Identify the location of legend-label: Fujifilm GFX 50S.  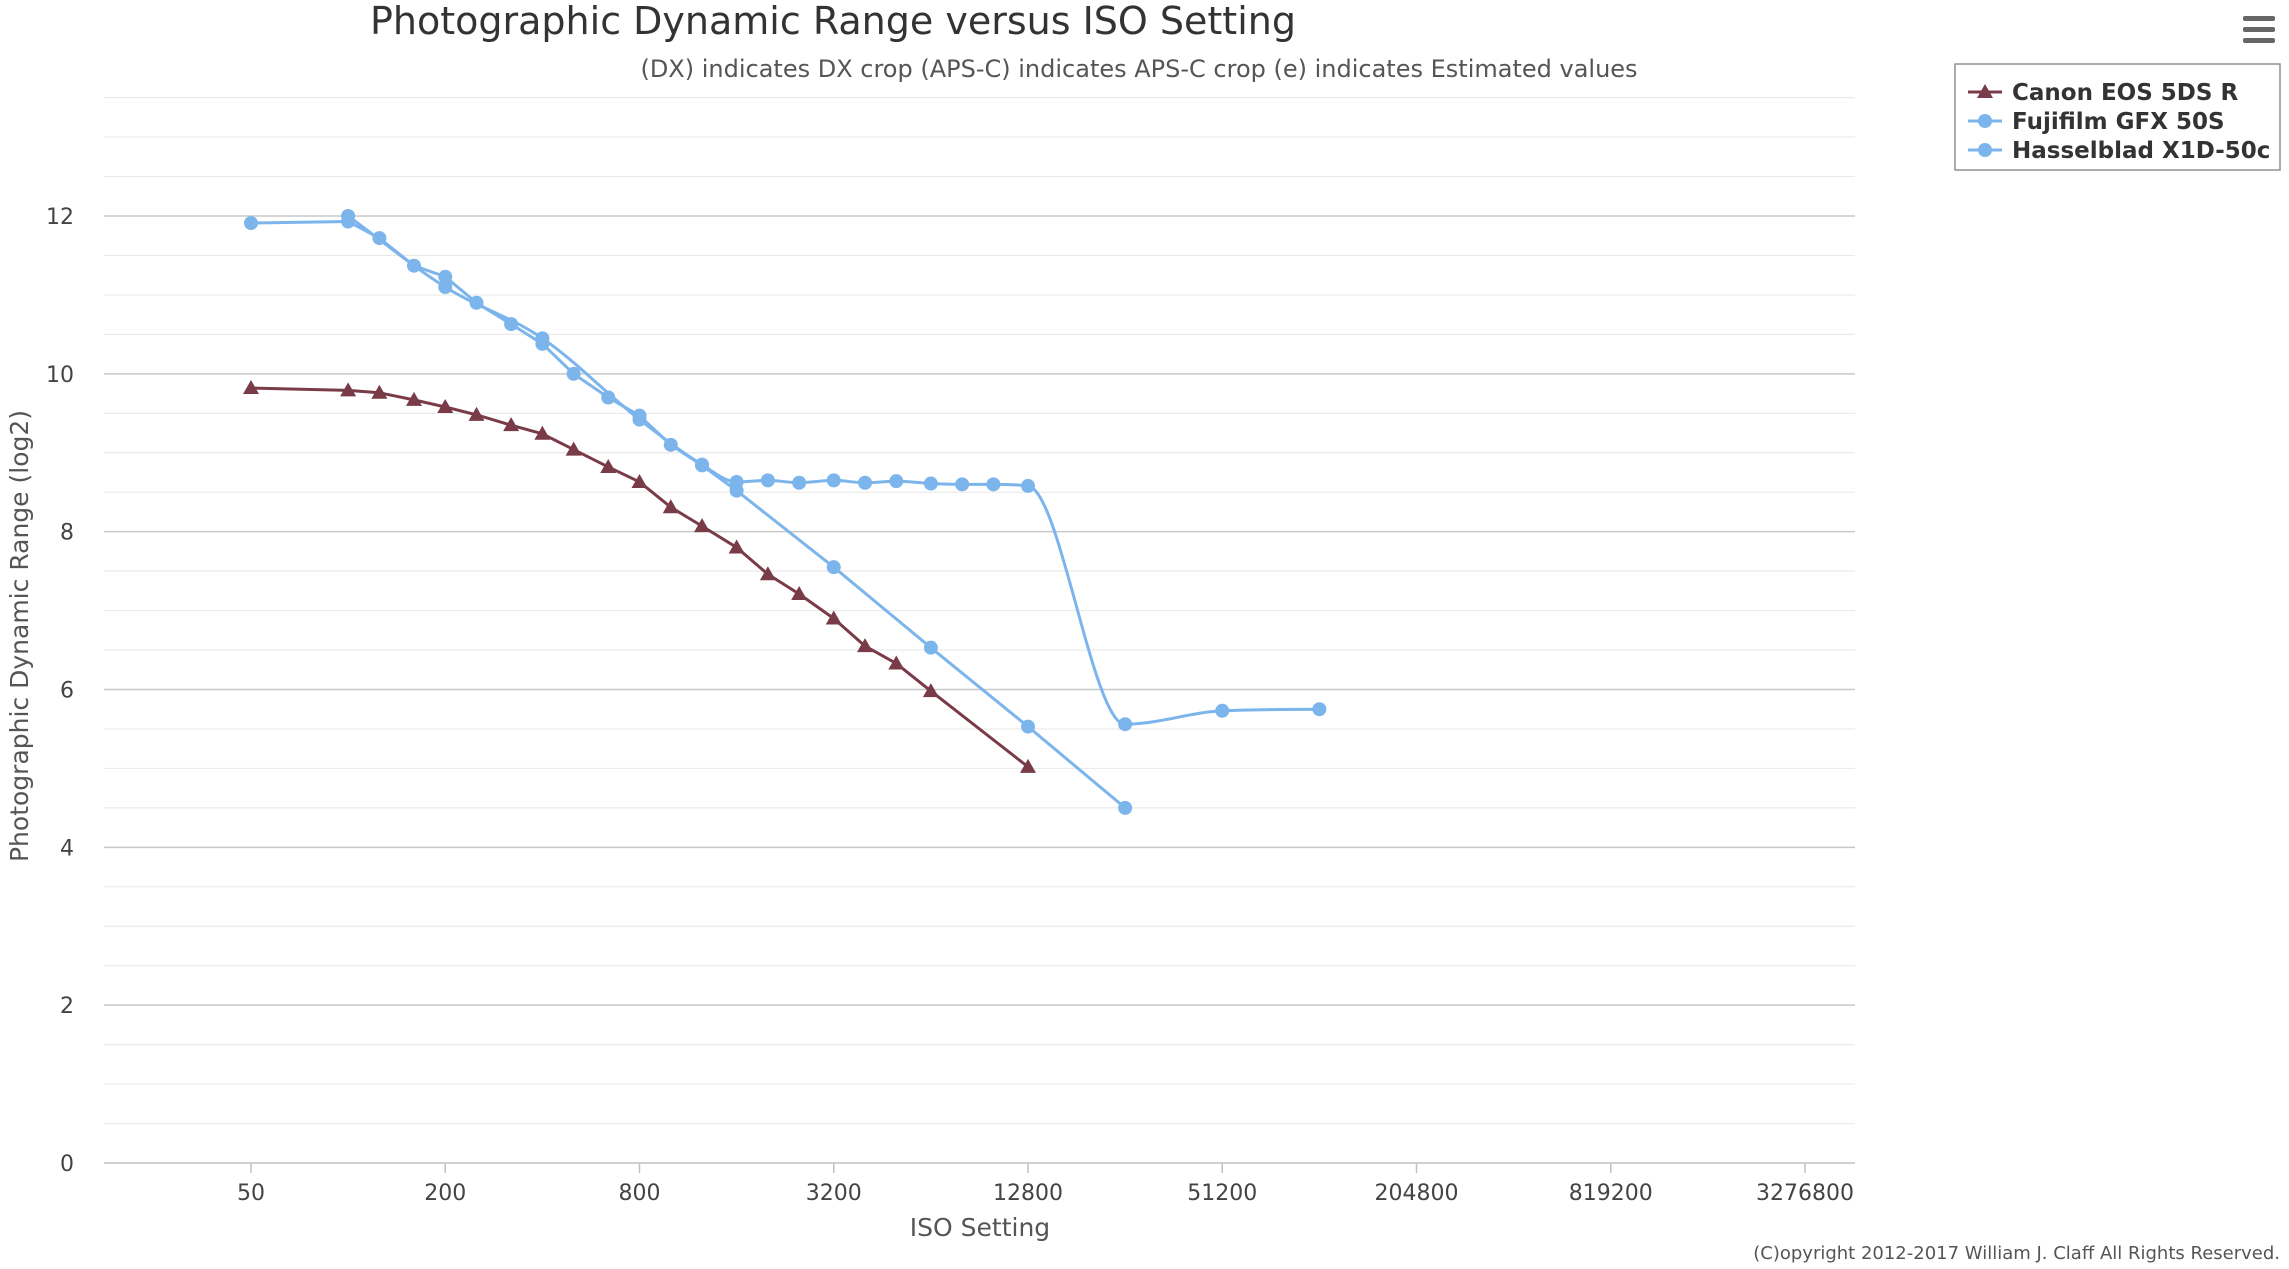
(2118, 122).